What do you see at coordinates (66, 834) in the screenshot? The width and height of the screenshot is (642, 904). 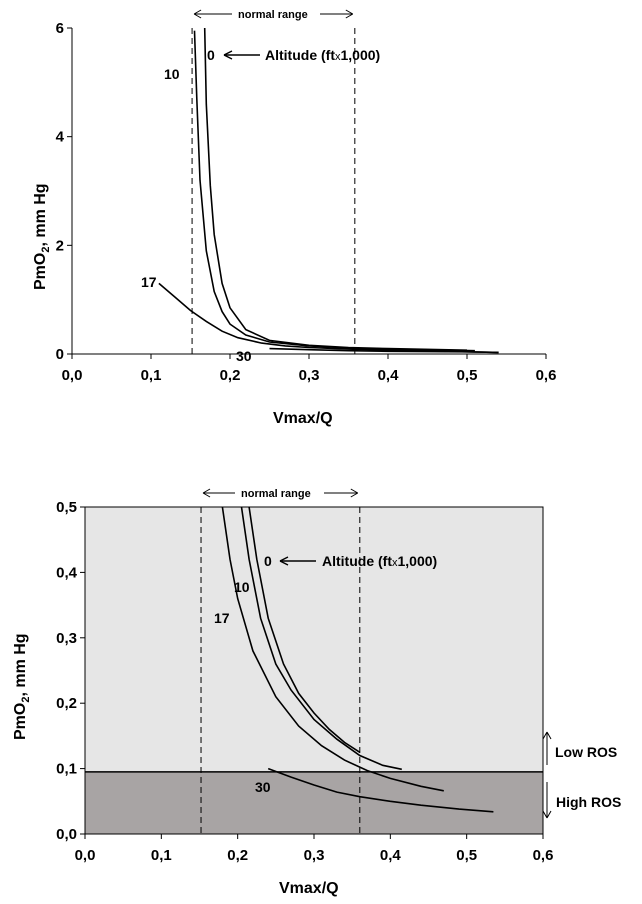 I see `y-tick-label: 0,0` at bounding box center [66, 834].